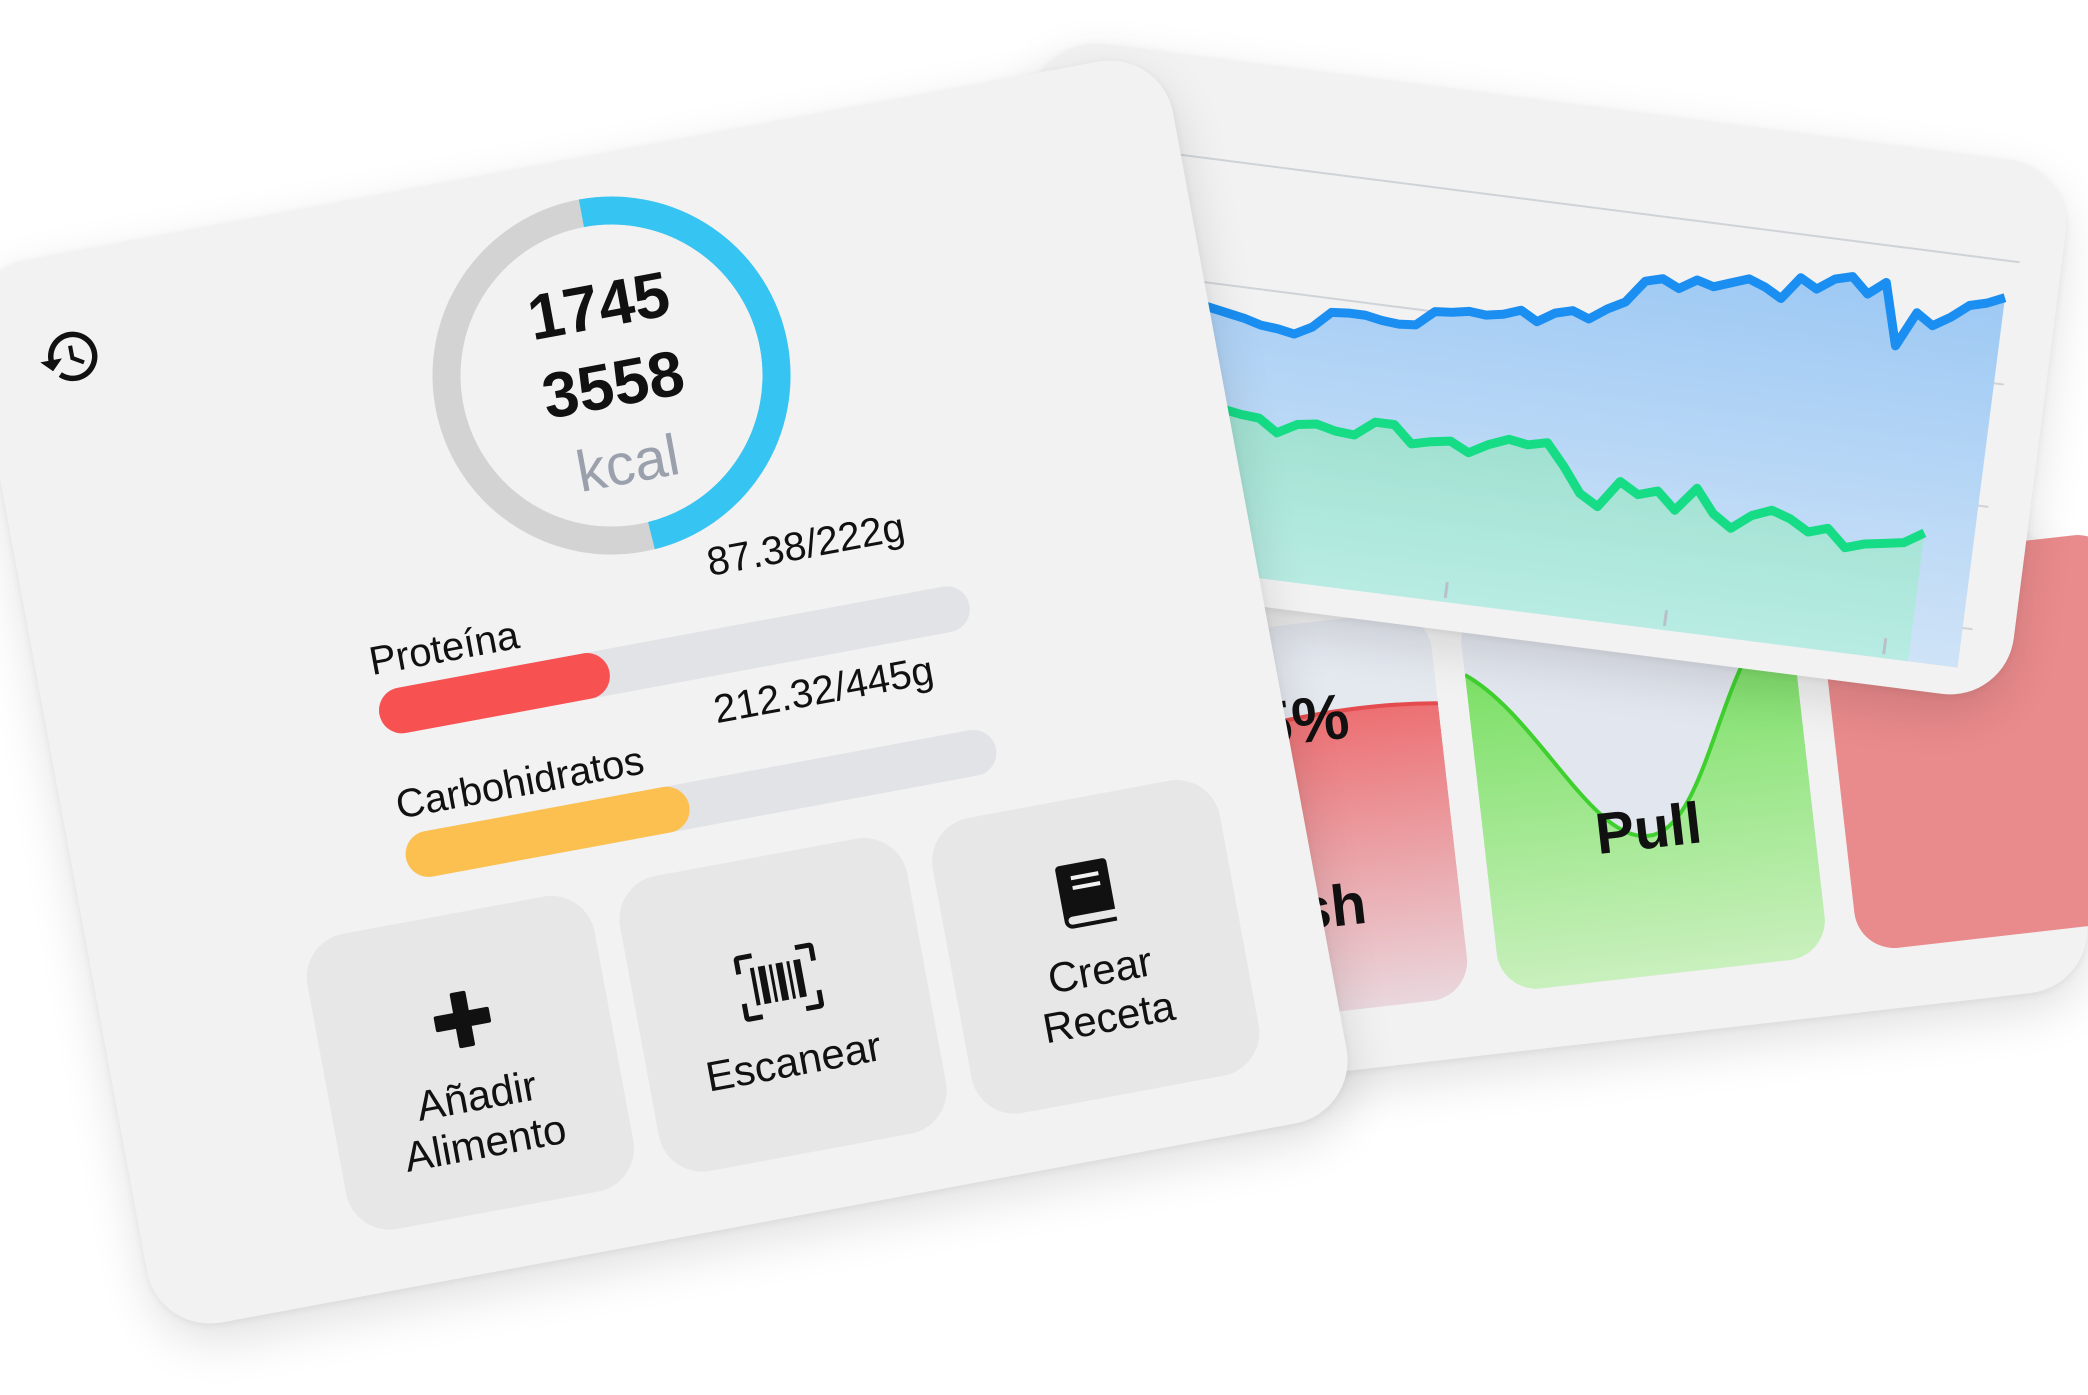 Image resolution: width=2088 pixels, height=1395 pixels. Describe the element at coordinates (1591, 311) in the screenshot. I see `series-blue-line` at that location.